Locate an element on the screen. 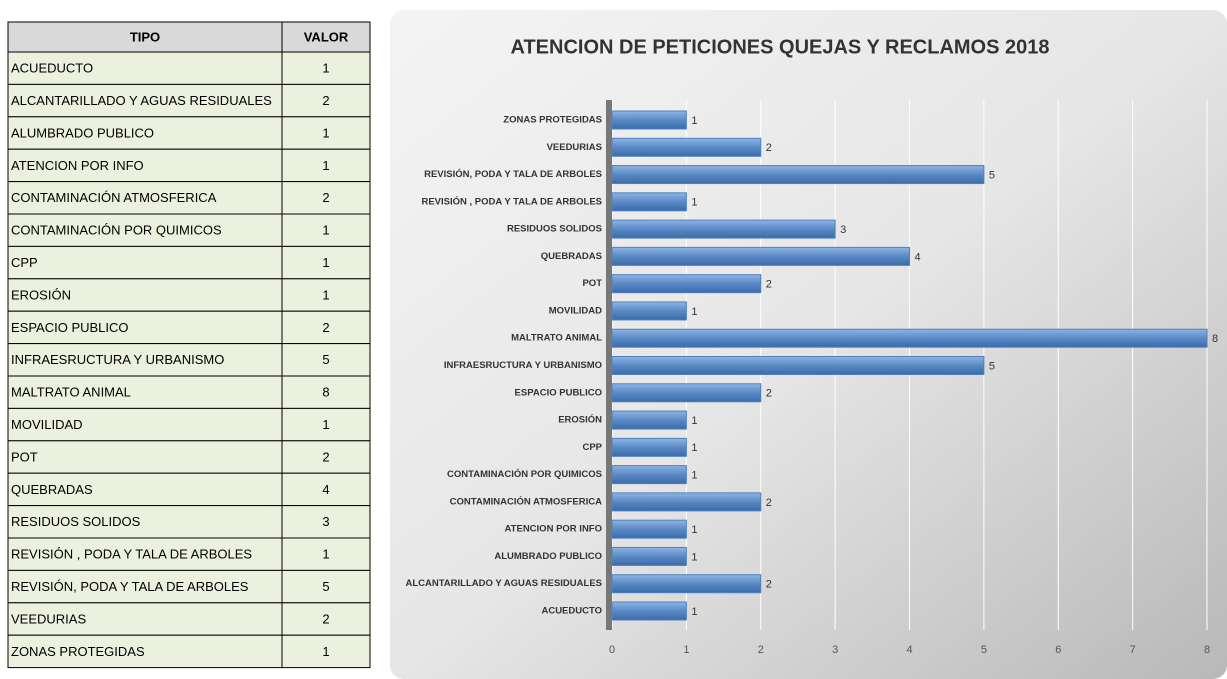  cell-text: ACUEDUCTO is located at coordinates (52, 68).